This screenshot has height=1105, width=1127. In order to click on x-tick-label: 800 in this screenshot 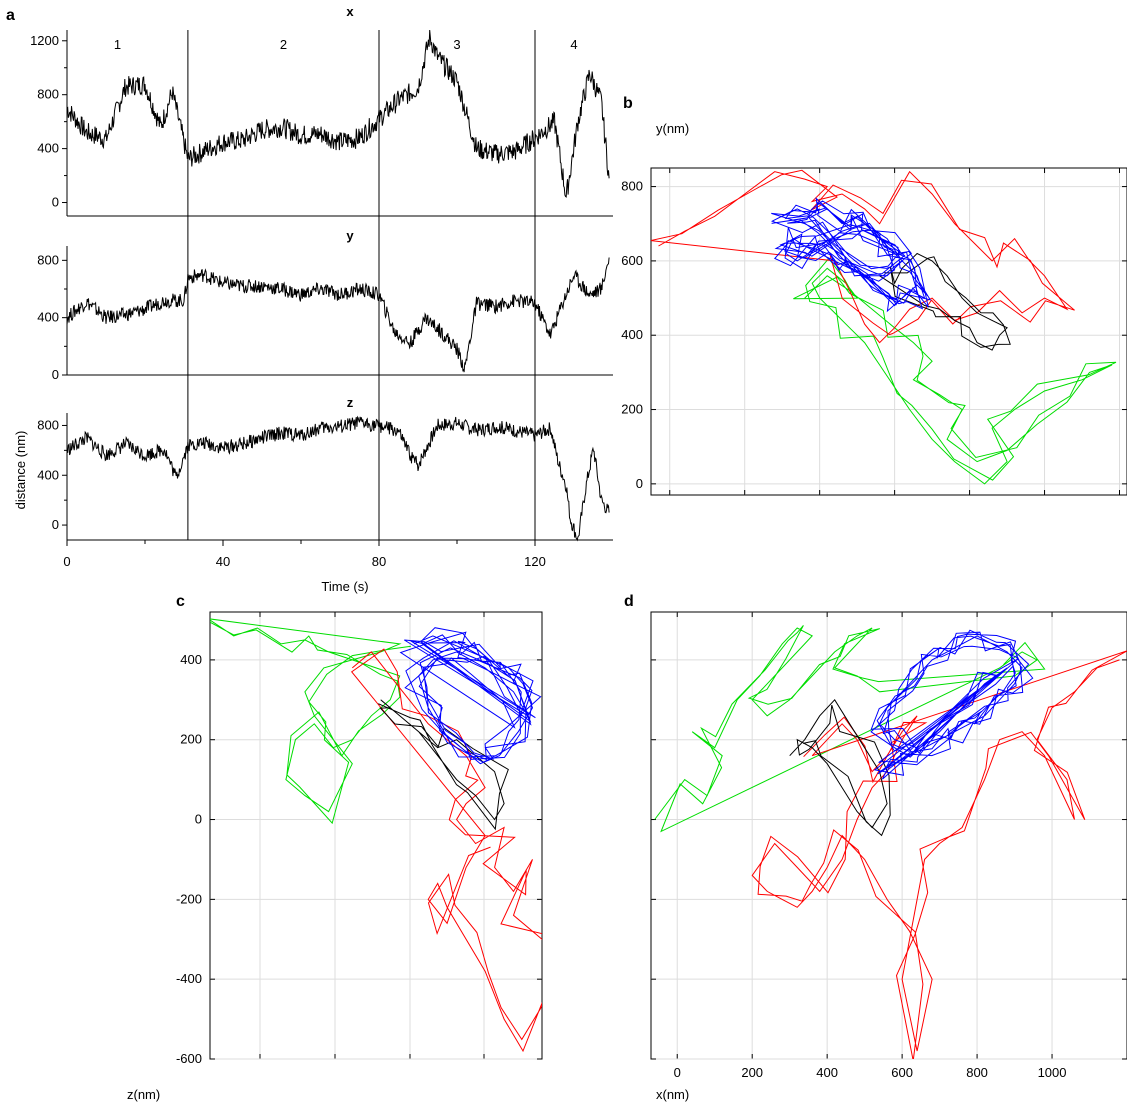, I will do `click(977, 1072)`.